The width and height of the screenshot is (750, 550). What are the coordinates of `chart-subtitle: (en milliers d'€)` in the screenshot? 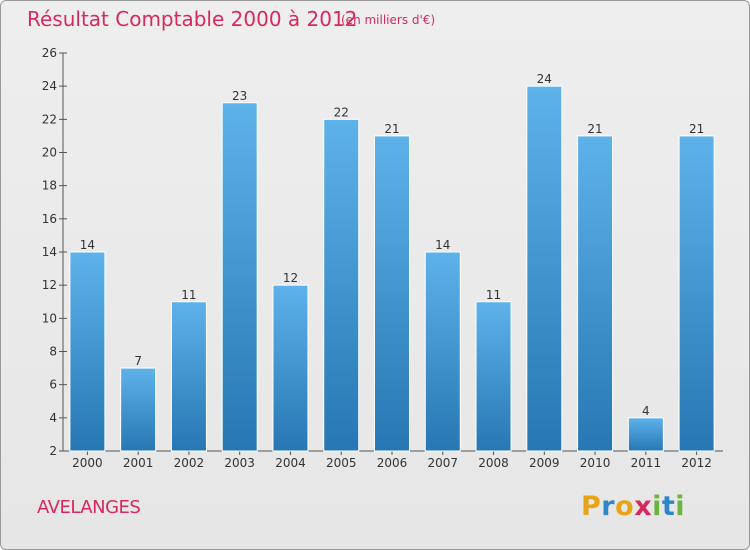 It's located at (388, 20).